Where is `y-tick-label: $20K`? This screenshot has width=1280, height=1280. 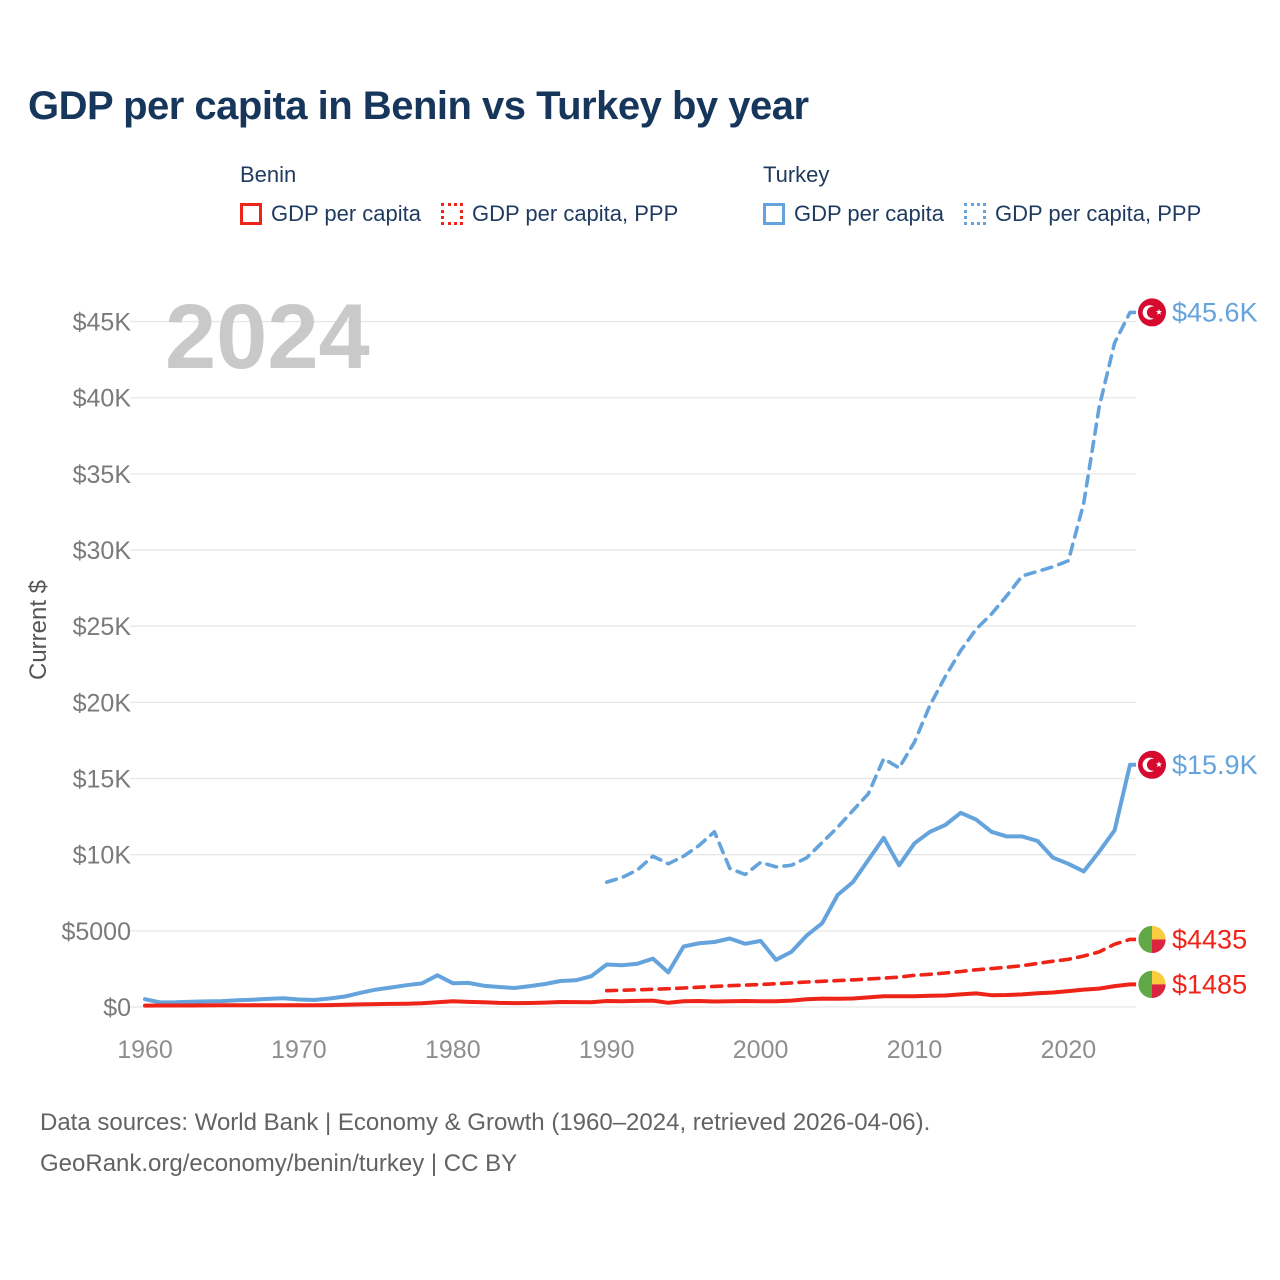 y-tick-label: $20K is located at coordinates (102, 703).